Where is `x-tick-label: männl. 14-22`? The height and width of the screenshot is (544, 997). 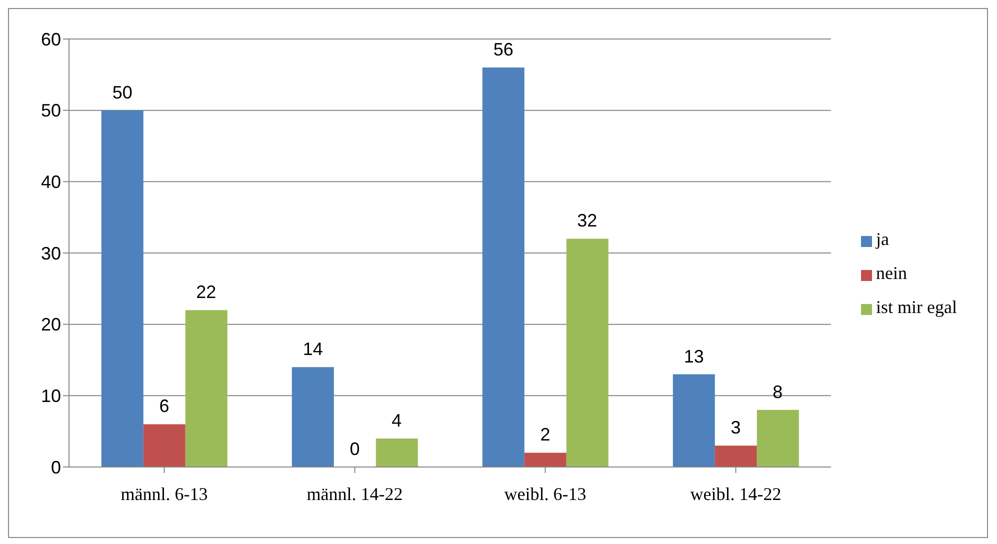
x-tick-label: männl. 14-22 is located at coordinates (354, 494).